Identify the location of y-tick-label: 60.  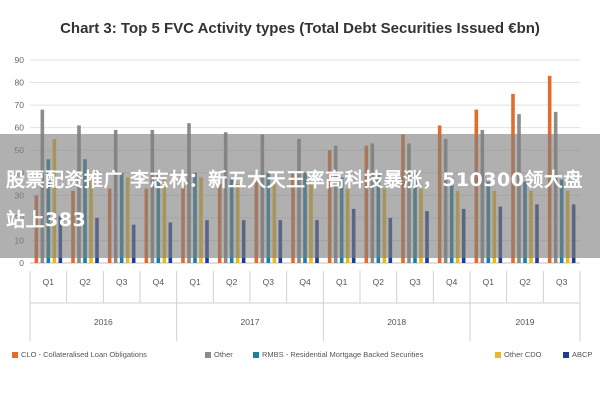
(20, 128).